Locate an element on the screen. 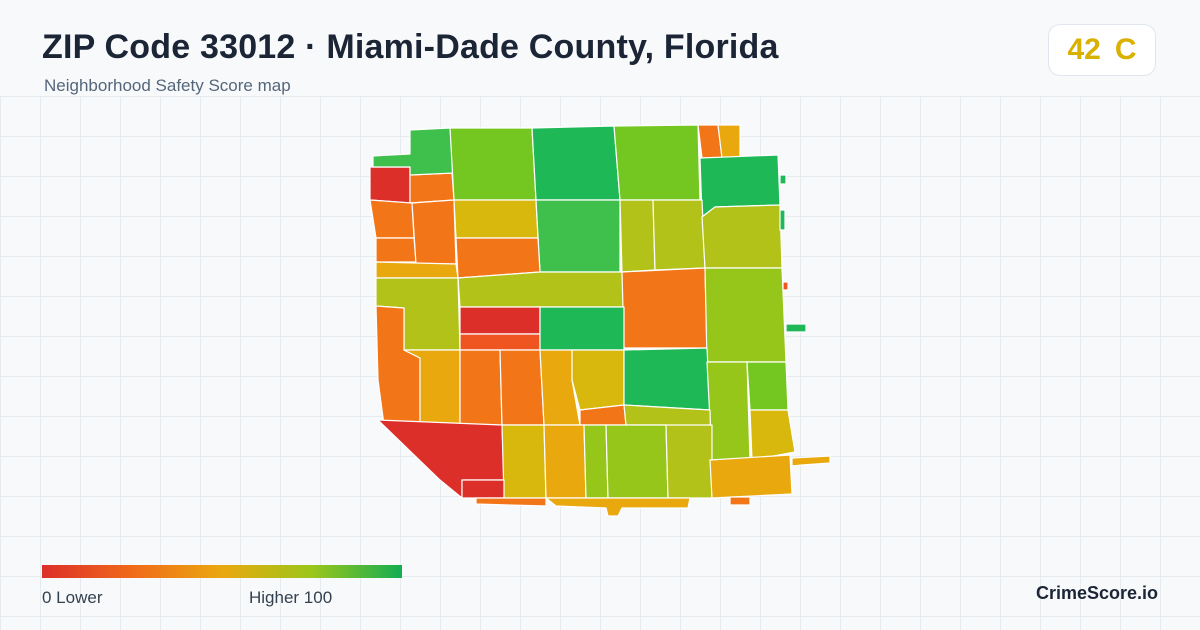 The height and width of the screenshot is (630, 1200). safety-score-grade: C is located at coordinates (1125, 49).